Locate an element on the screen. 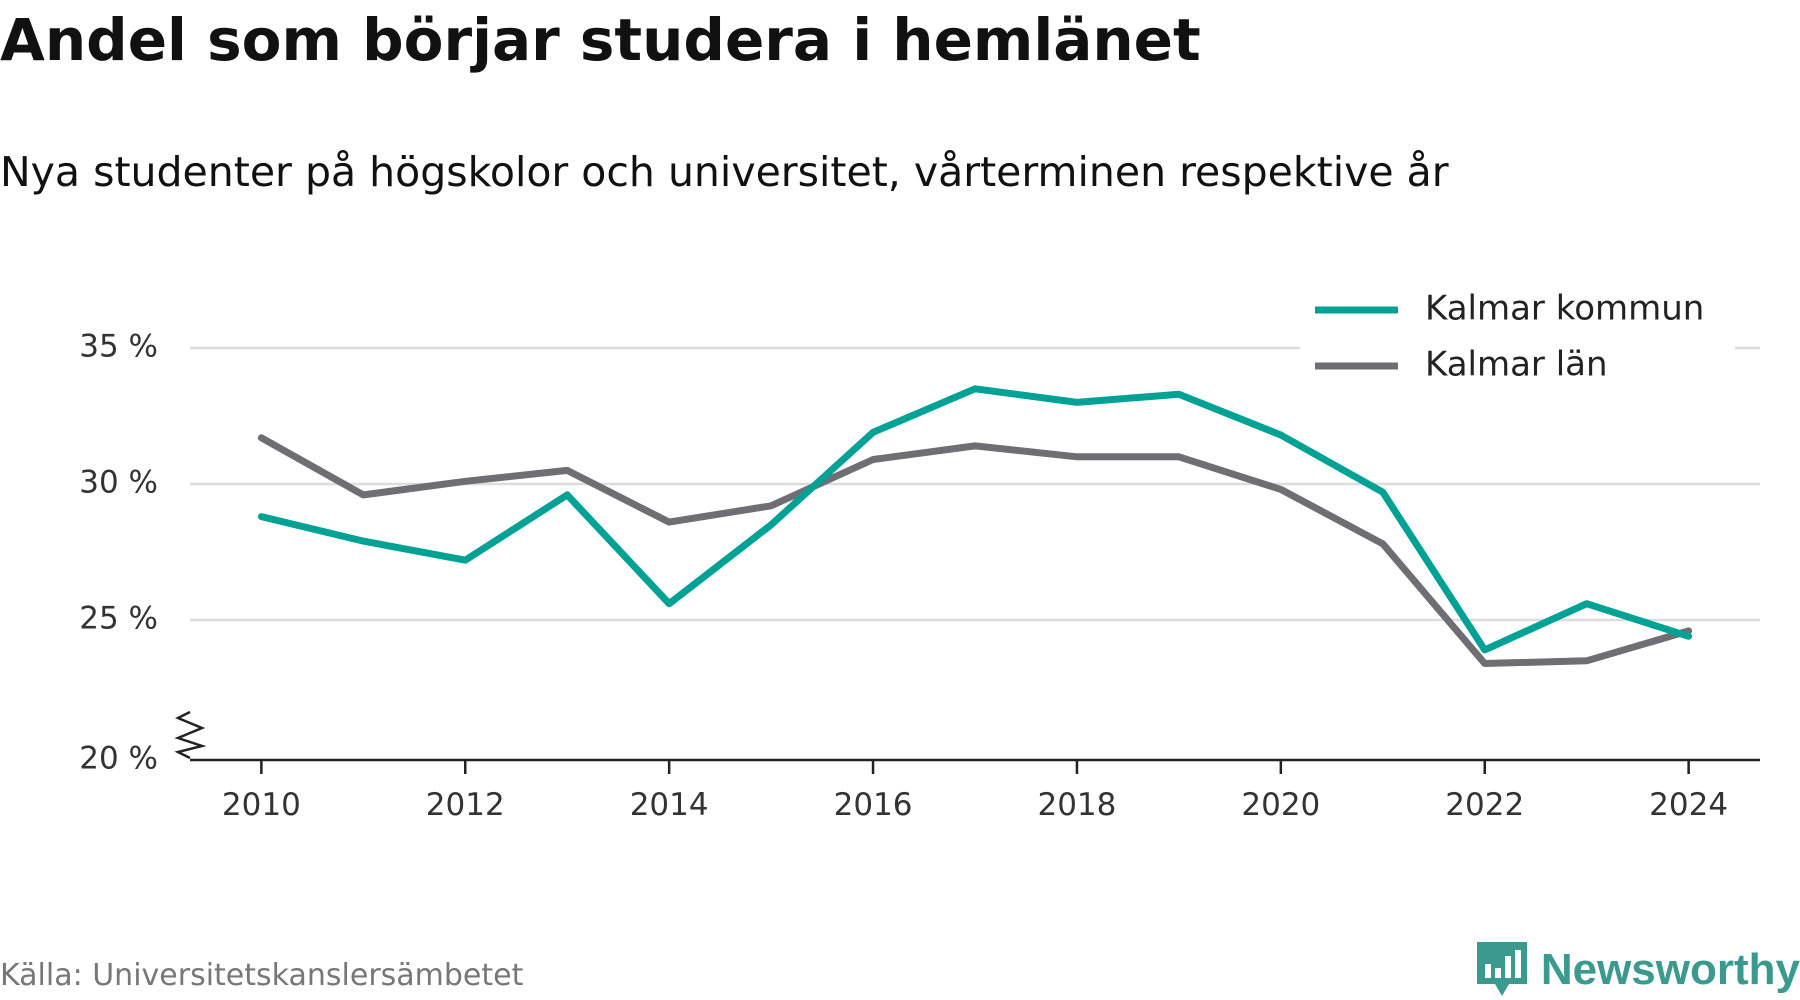 The width and height of the screenshot is (1800, 1000). x-tick-label: 2010 is located at coordinates (261, 805).